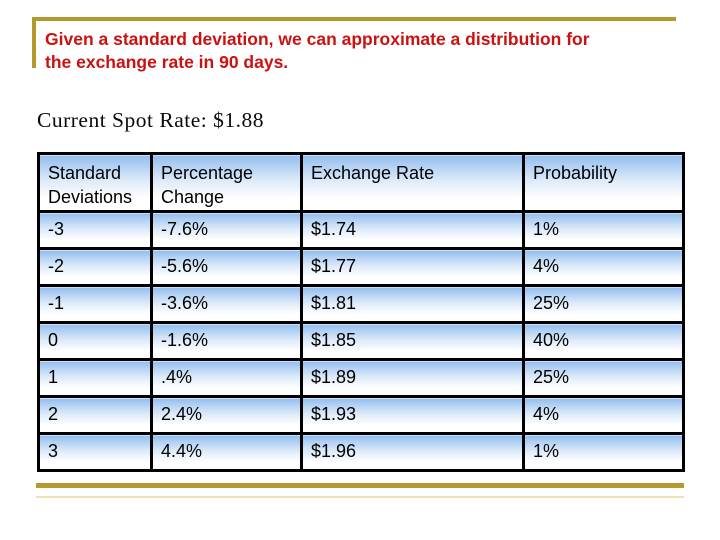 Image resolution: width=720 pixels, height=540 pixels. I want to click on table-cell: -7.6%, so click(226, 230).